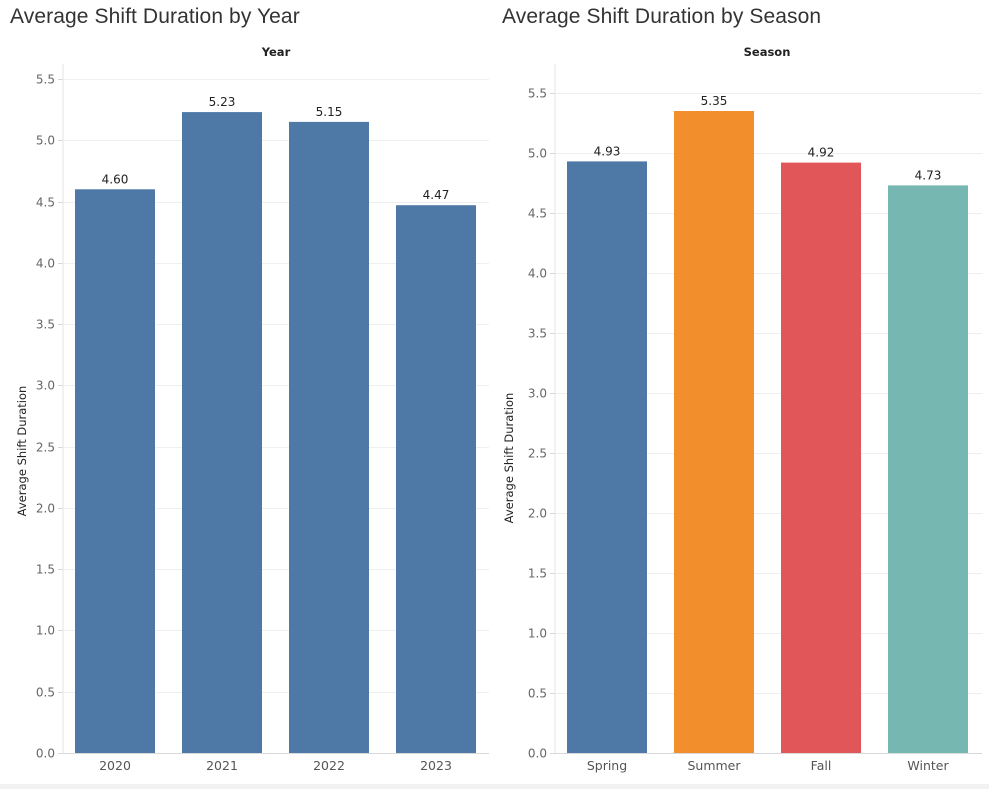 This screenshot has width=989, height=789. I want to click on data-label: 4.73, so click(928, 175).